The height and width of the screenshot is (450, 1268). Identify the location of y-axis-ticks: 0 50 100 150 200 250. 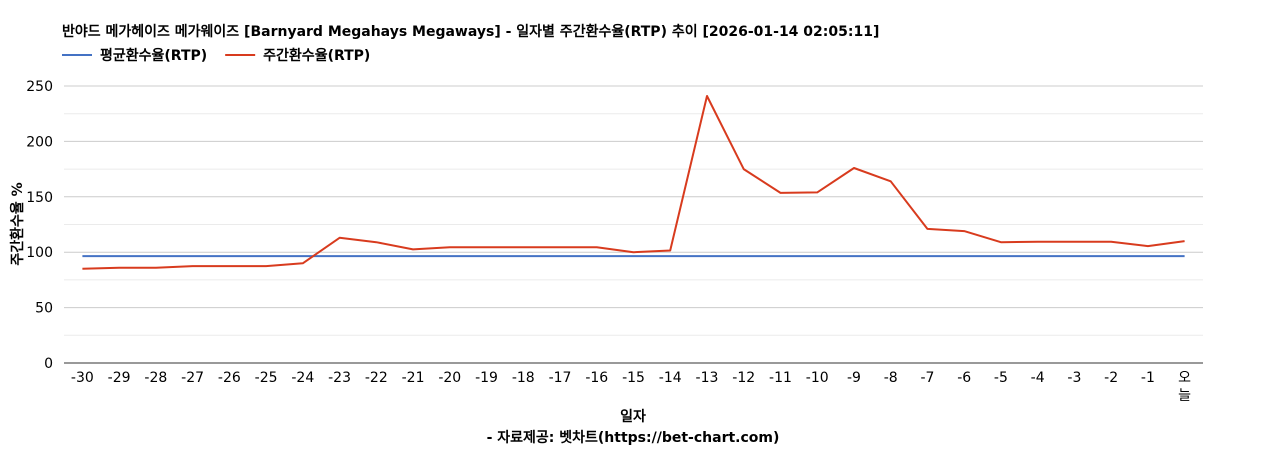
(39, 225).